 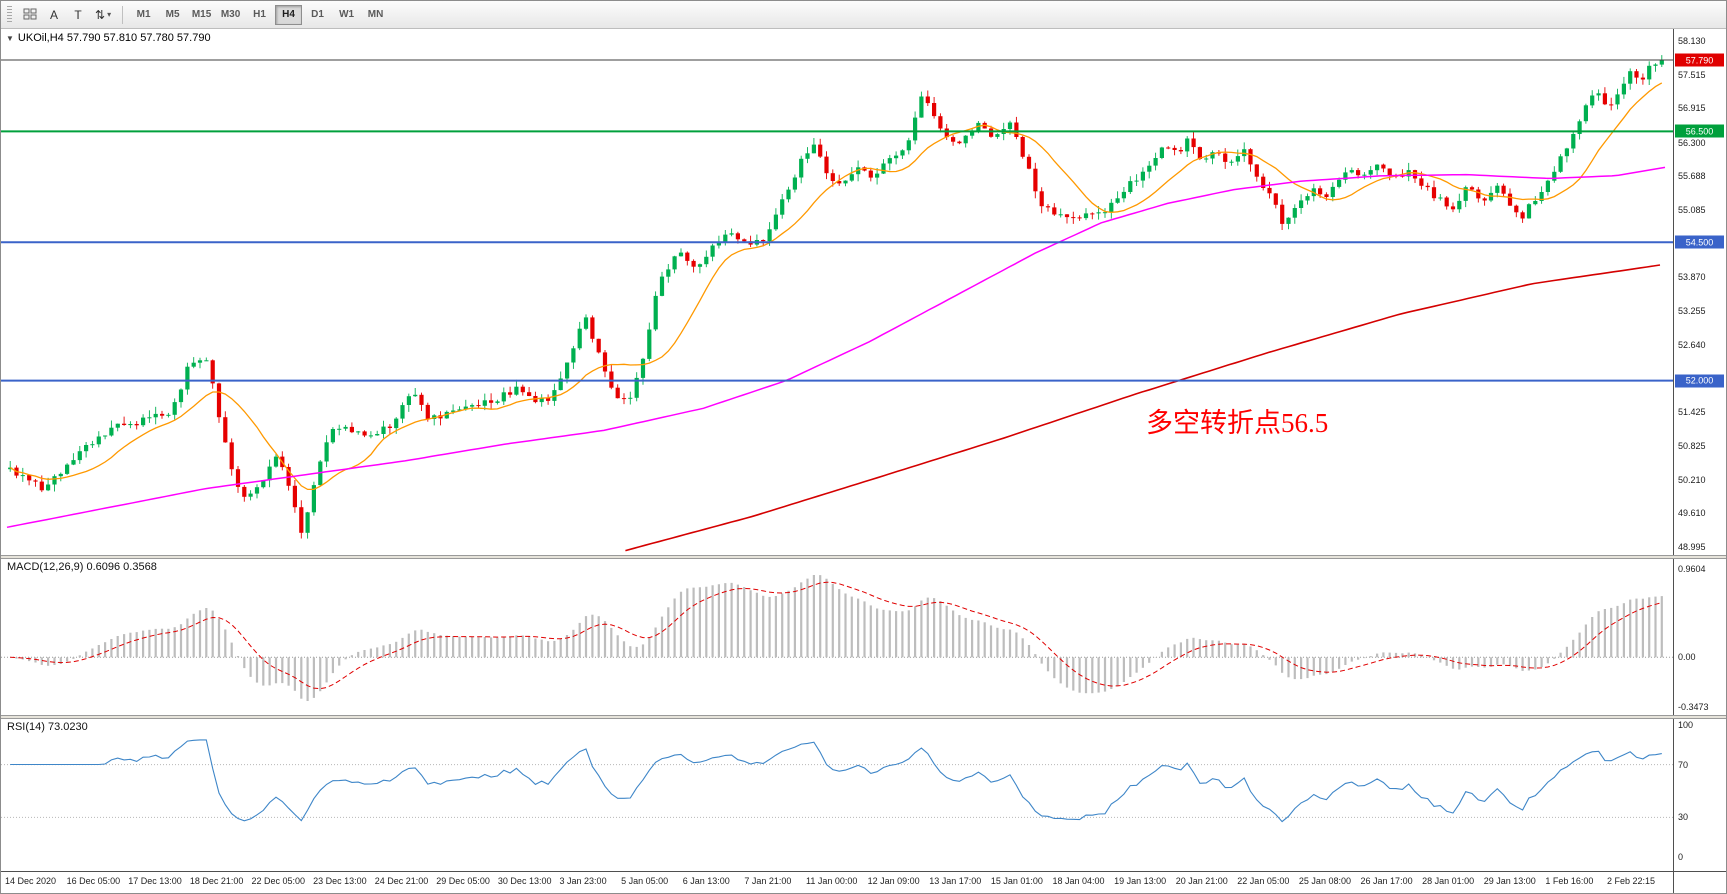 What do you see at coordinates (1692, 512) in the screenshot?
I see `price-axis-label: 49.610` at bounding box center [1692, 512].